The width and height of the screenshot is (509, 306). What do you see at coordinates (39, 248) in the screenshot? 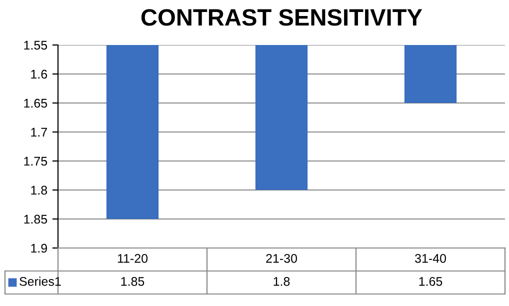
I see `y-tick-label: 1.9` at bounding box center [39, 248].